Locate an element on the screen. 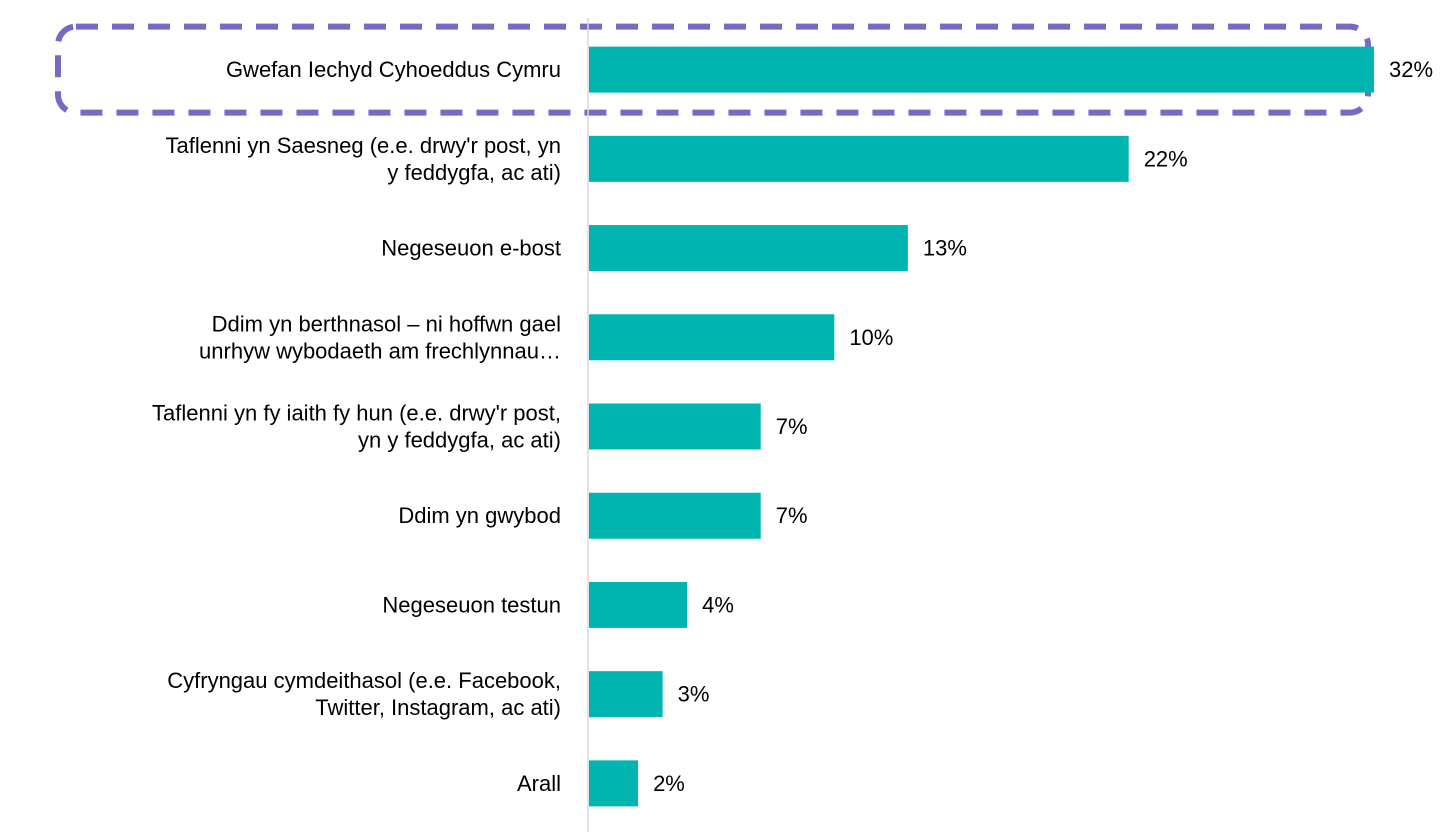 This screenshot has height=832, width=1450. category-label-line: Twitter, Instagram, ac ati) is located at coordinates (438, 707).